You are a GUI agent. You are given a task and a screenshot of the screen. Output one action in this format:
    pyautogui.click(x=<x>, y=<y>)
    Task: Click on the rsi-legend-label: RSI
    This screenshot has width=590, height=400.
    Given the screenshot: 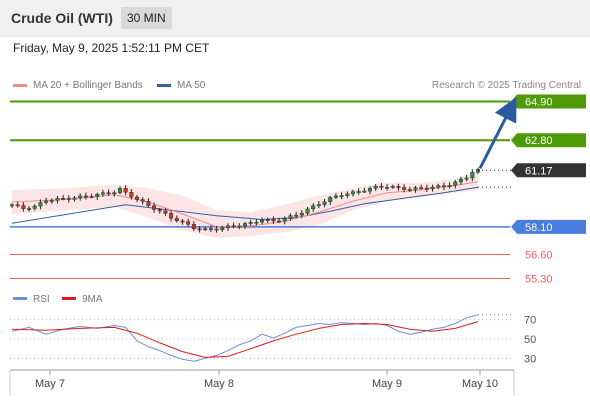 What is the action you would take?
    pyautogui.click(x=41, y=299)
    